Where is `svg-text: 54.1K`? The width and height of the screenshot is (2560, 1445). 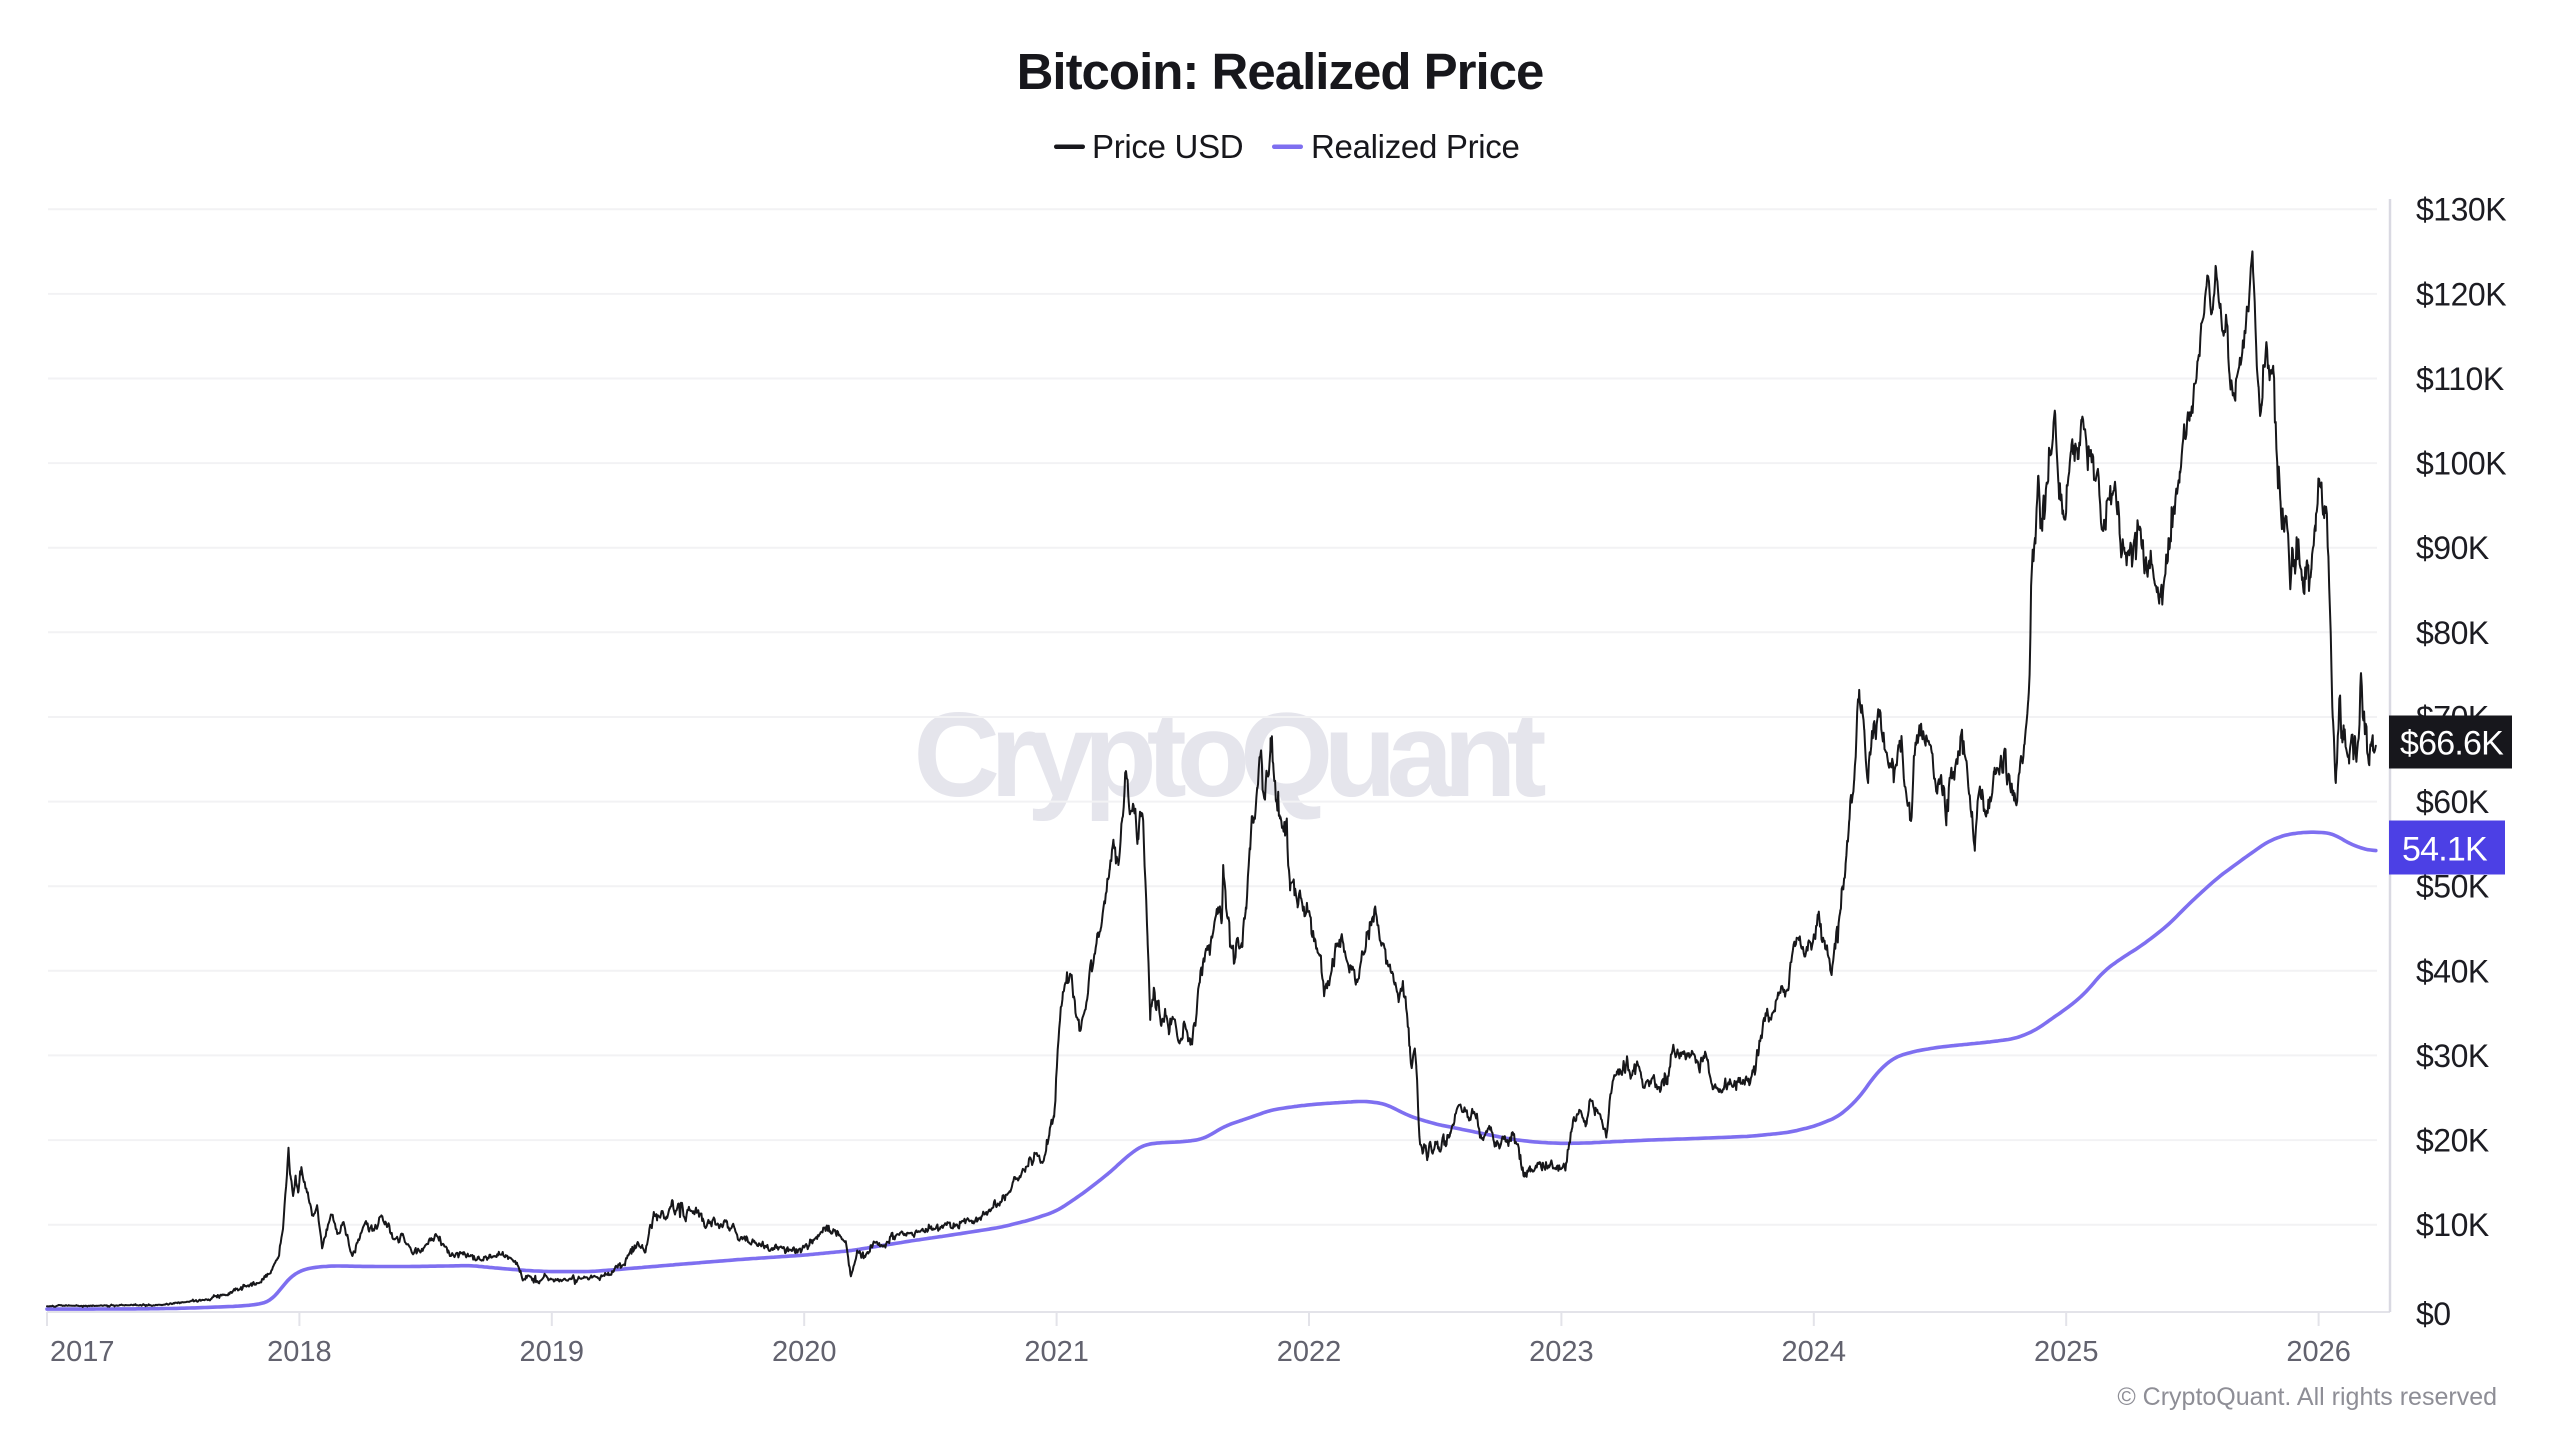
svg-text: 54.1K is located at coordinates (2445, 850).